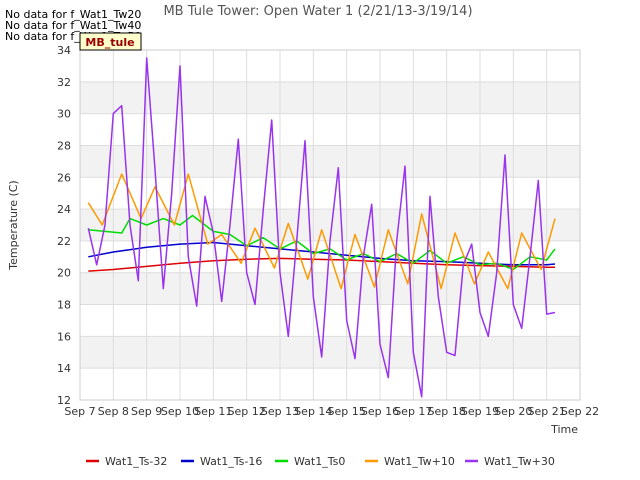  I want to click on y-tick-label: 12, so click(64, 400).